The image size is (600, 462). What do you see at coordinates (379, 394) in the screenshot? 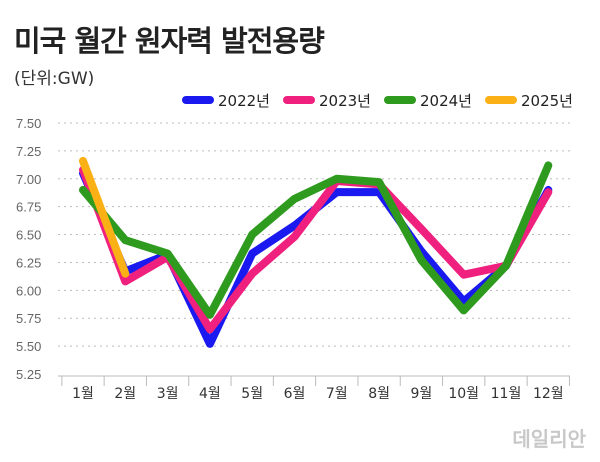
I see `x-tick-label: 8월` at bounding box center [379, 394].